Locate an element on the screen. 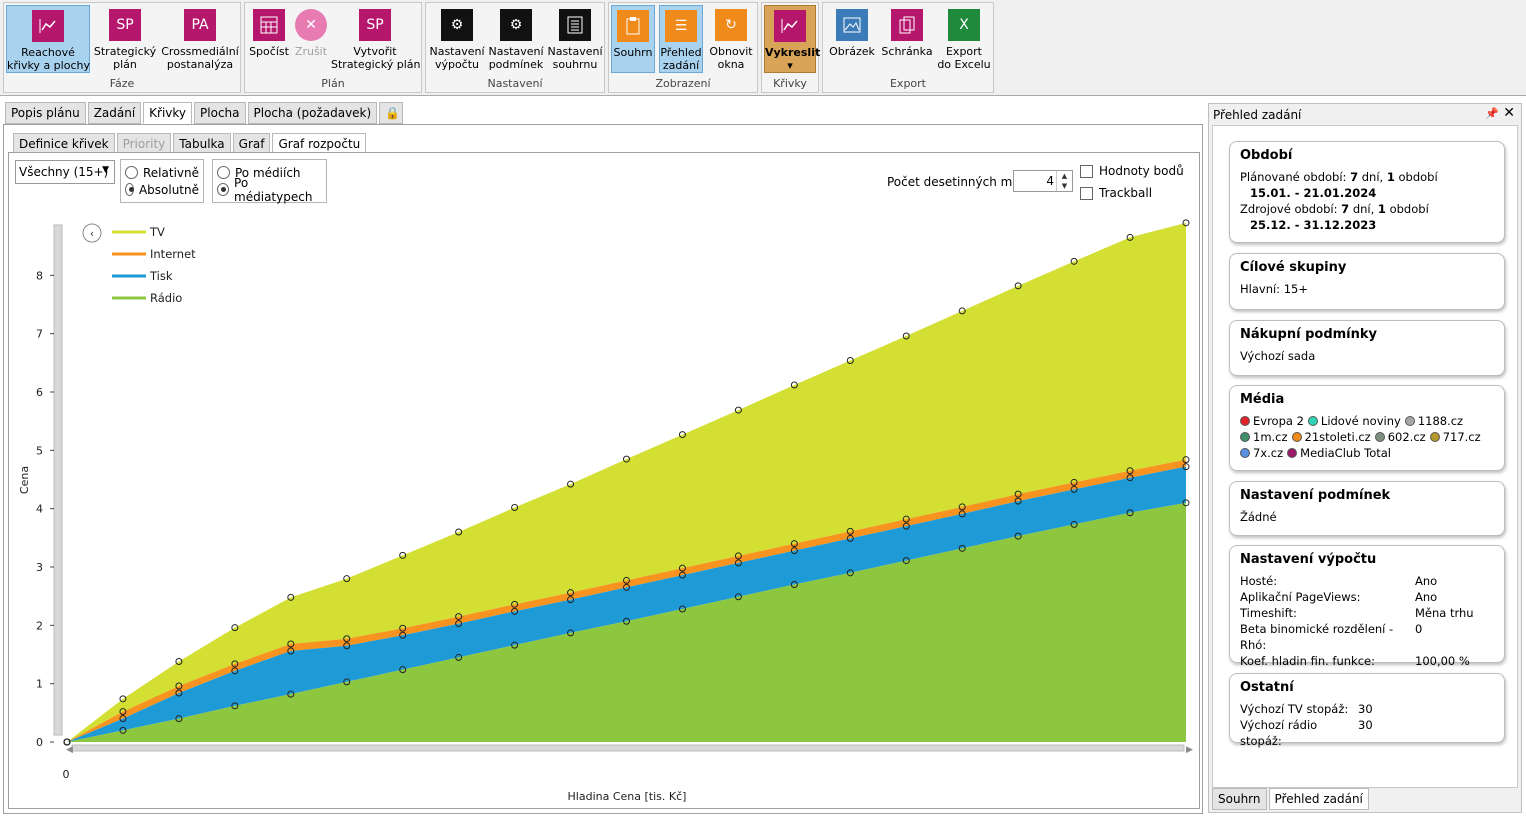 Image resolution: width=1526 pixels, height=817 pixels. strategic-plan-button: SP Strategický plán is located at coordinates (125, 39).